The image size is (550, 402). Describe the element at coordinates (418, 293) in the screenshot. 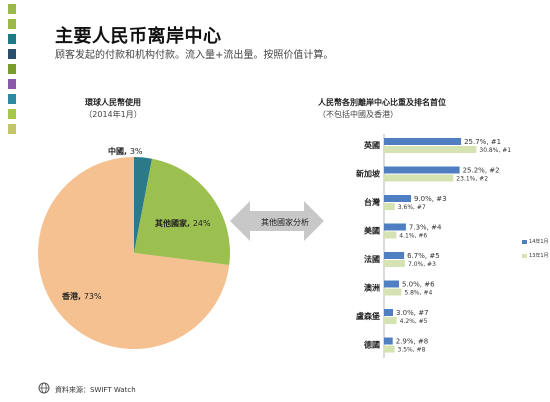

I see `data-label: 5.8%, #4` at that location.